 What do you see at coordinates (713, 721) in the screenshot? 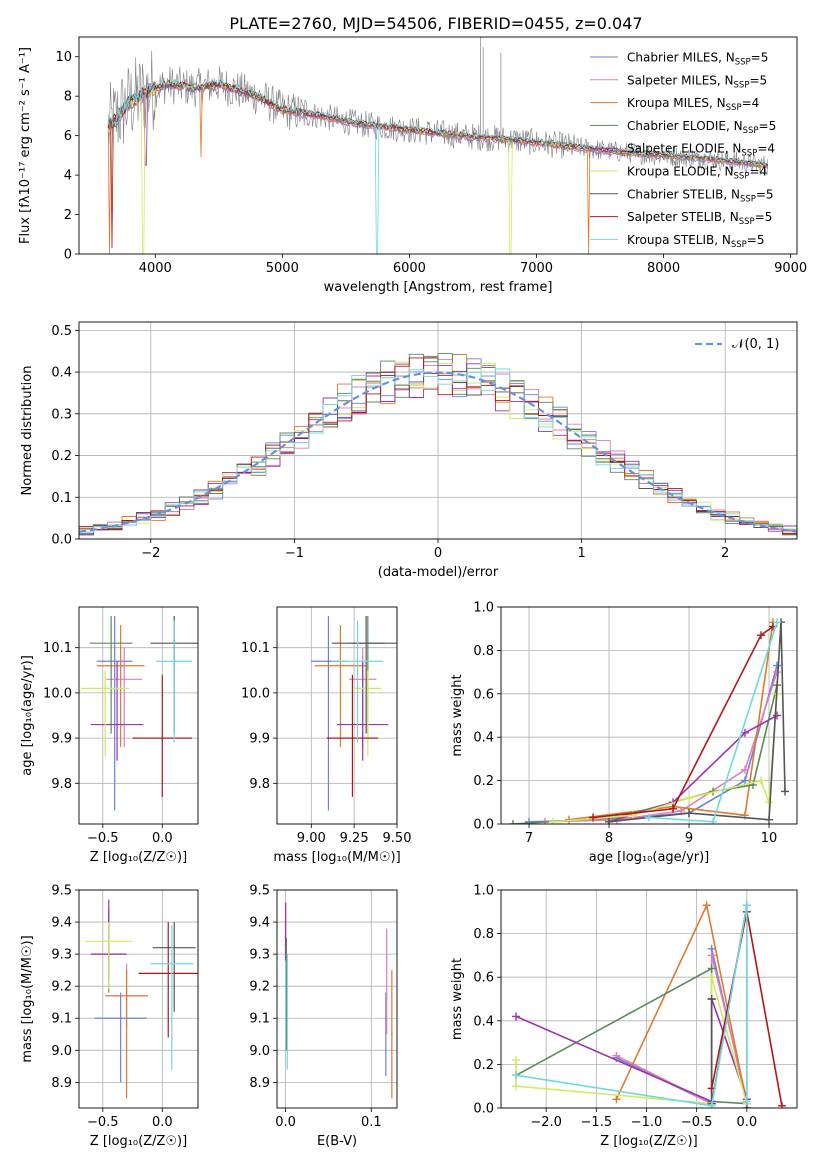
I see `weight-series-kroupa-stelib` at bounding box center [713, 721].